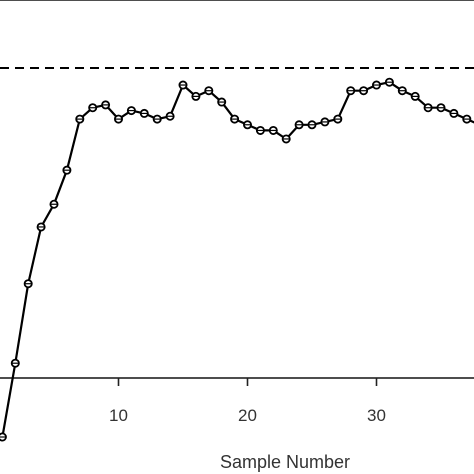 Image resolution: width=474 pixels, height=474 pixels. Describe the element at coordinates (118, 415) in the screenshot. I see `x-tick-label: 10` at that location.